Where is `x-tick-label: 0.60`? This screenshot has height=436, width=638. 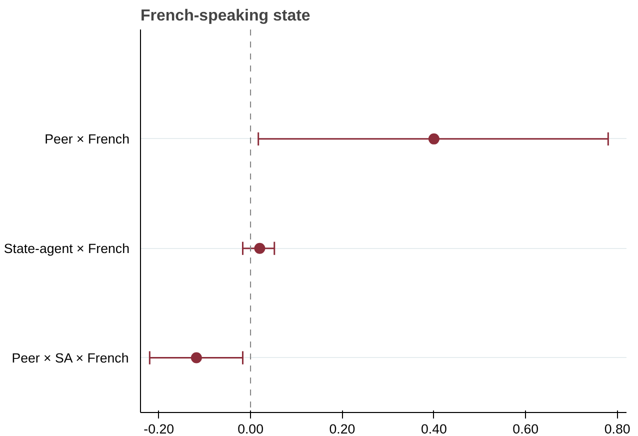 x-tick-label: 0.60 is located at coordinates (525, 429).